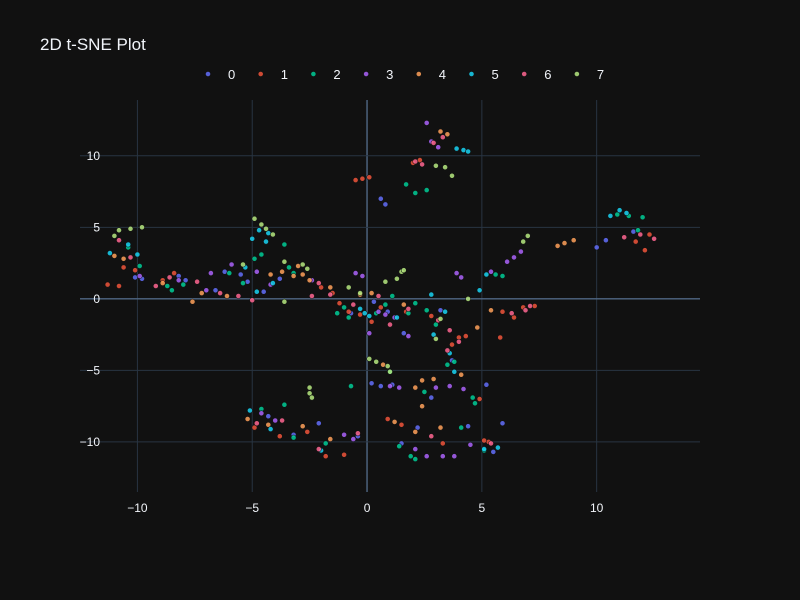  Describe the element at coordinates (93, 44) in the screenshot. I see `chart-title: 2D t-SNE Plot` at that location.